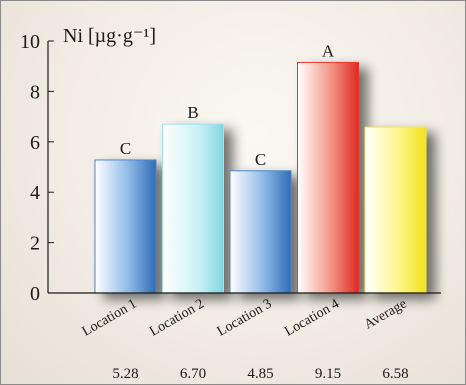 Image resolution: width=466 pixels, height=385 pixels. What do you see at coordinates (35, 294) in the screenshot?
I see `y-tick-label-0: 0` at bounding box center [35, 294].